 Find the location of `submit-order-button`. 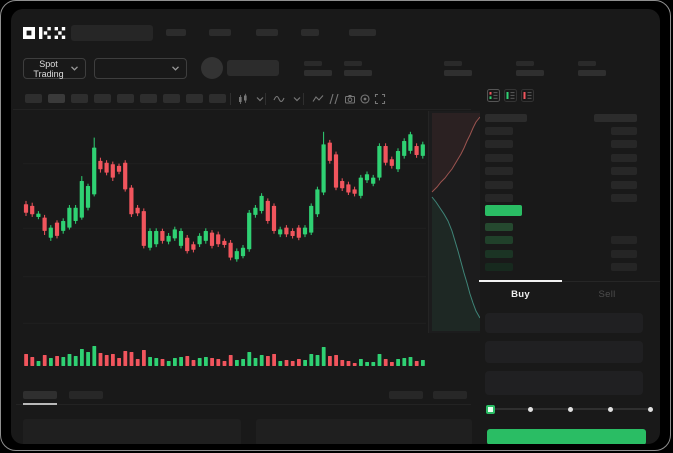

submit-order-button is located at coordinates (566, 436).